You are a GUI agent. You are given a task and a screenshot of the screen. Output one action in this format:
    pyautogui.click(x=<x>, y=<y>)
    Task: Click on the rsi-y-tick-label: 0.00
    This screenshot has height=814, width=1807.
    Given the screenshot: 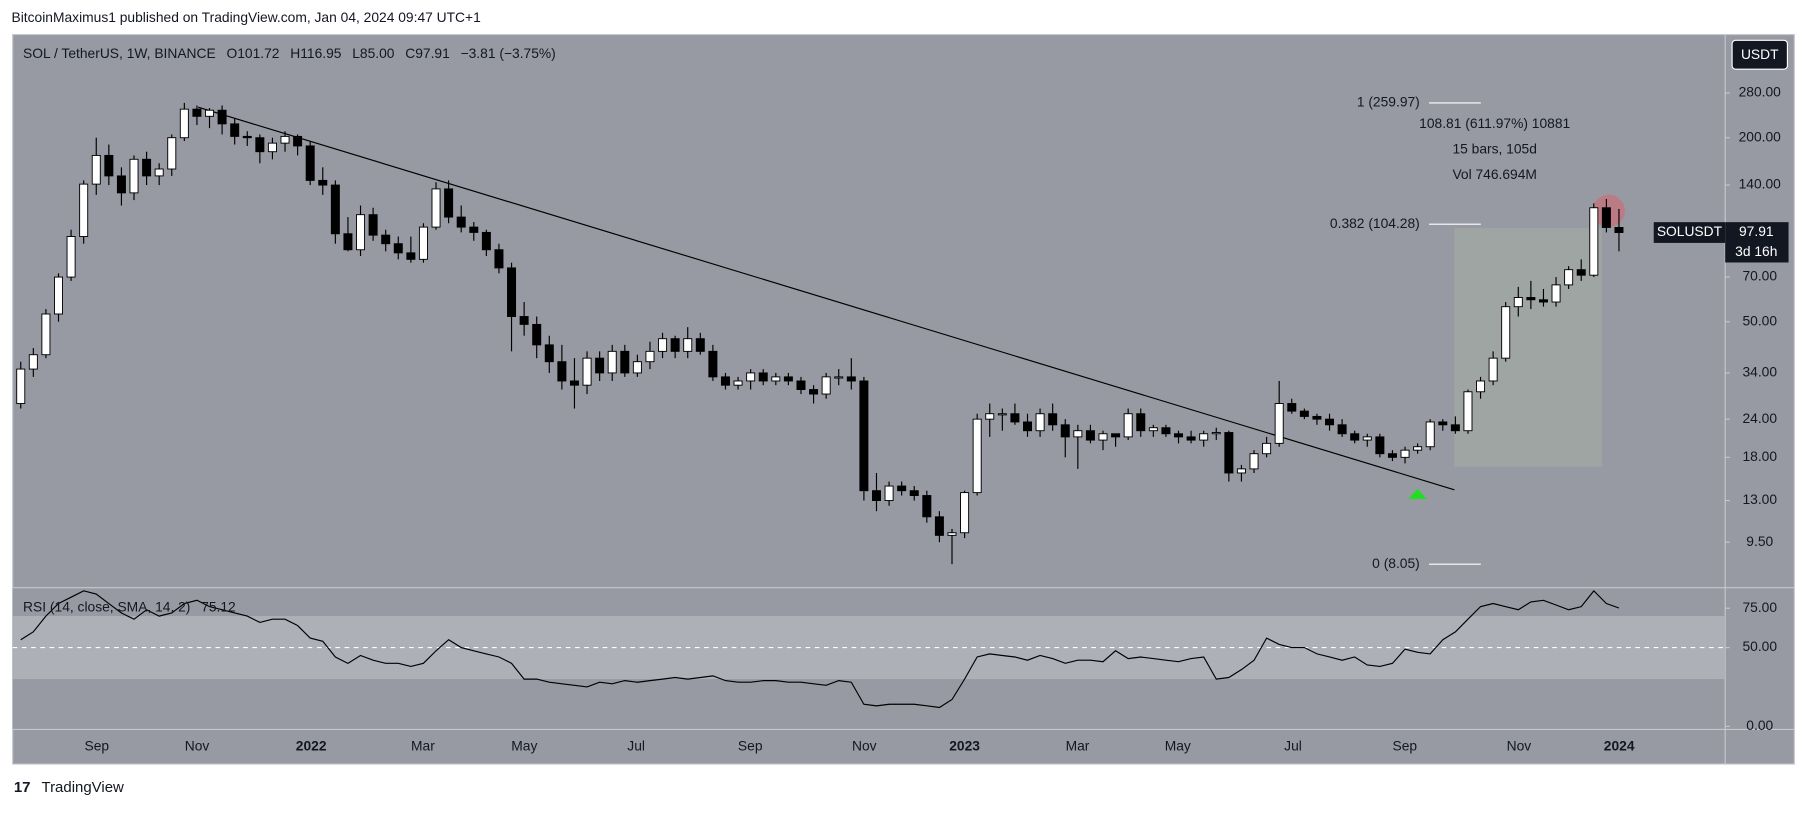 What is the action you would take?
    pyautogui.click(x=1759, y=725)
    